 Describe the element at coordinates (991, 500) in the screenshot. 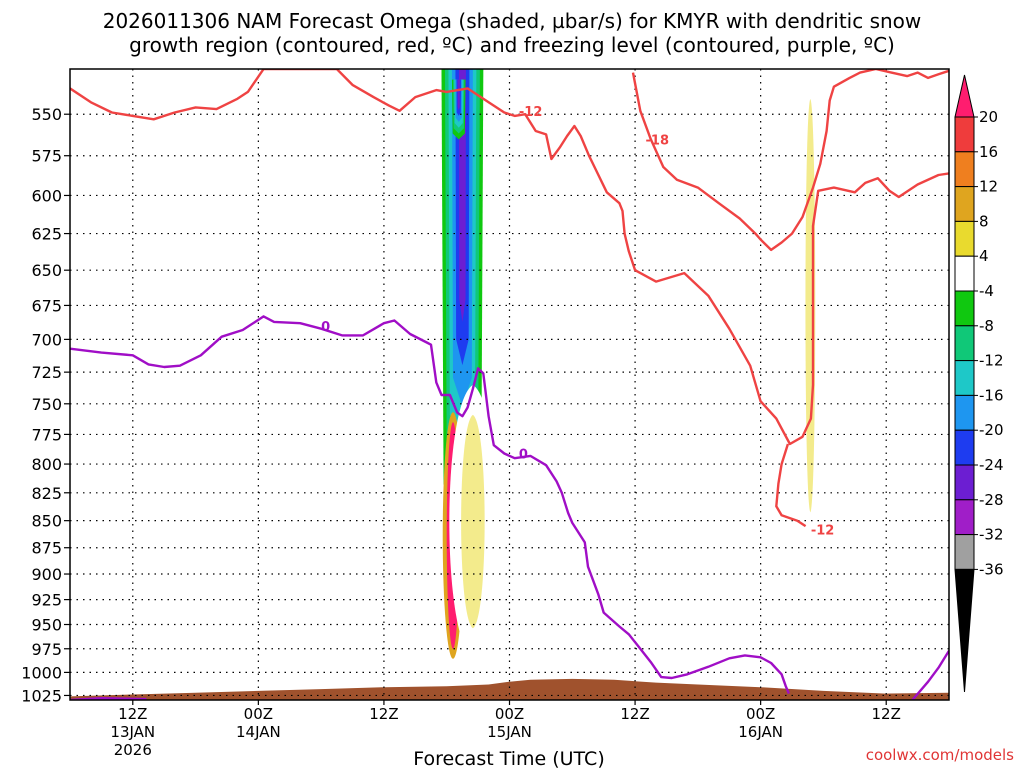

I see `colorbar-label: -28` at that location.